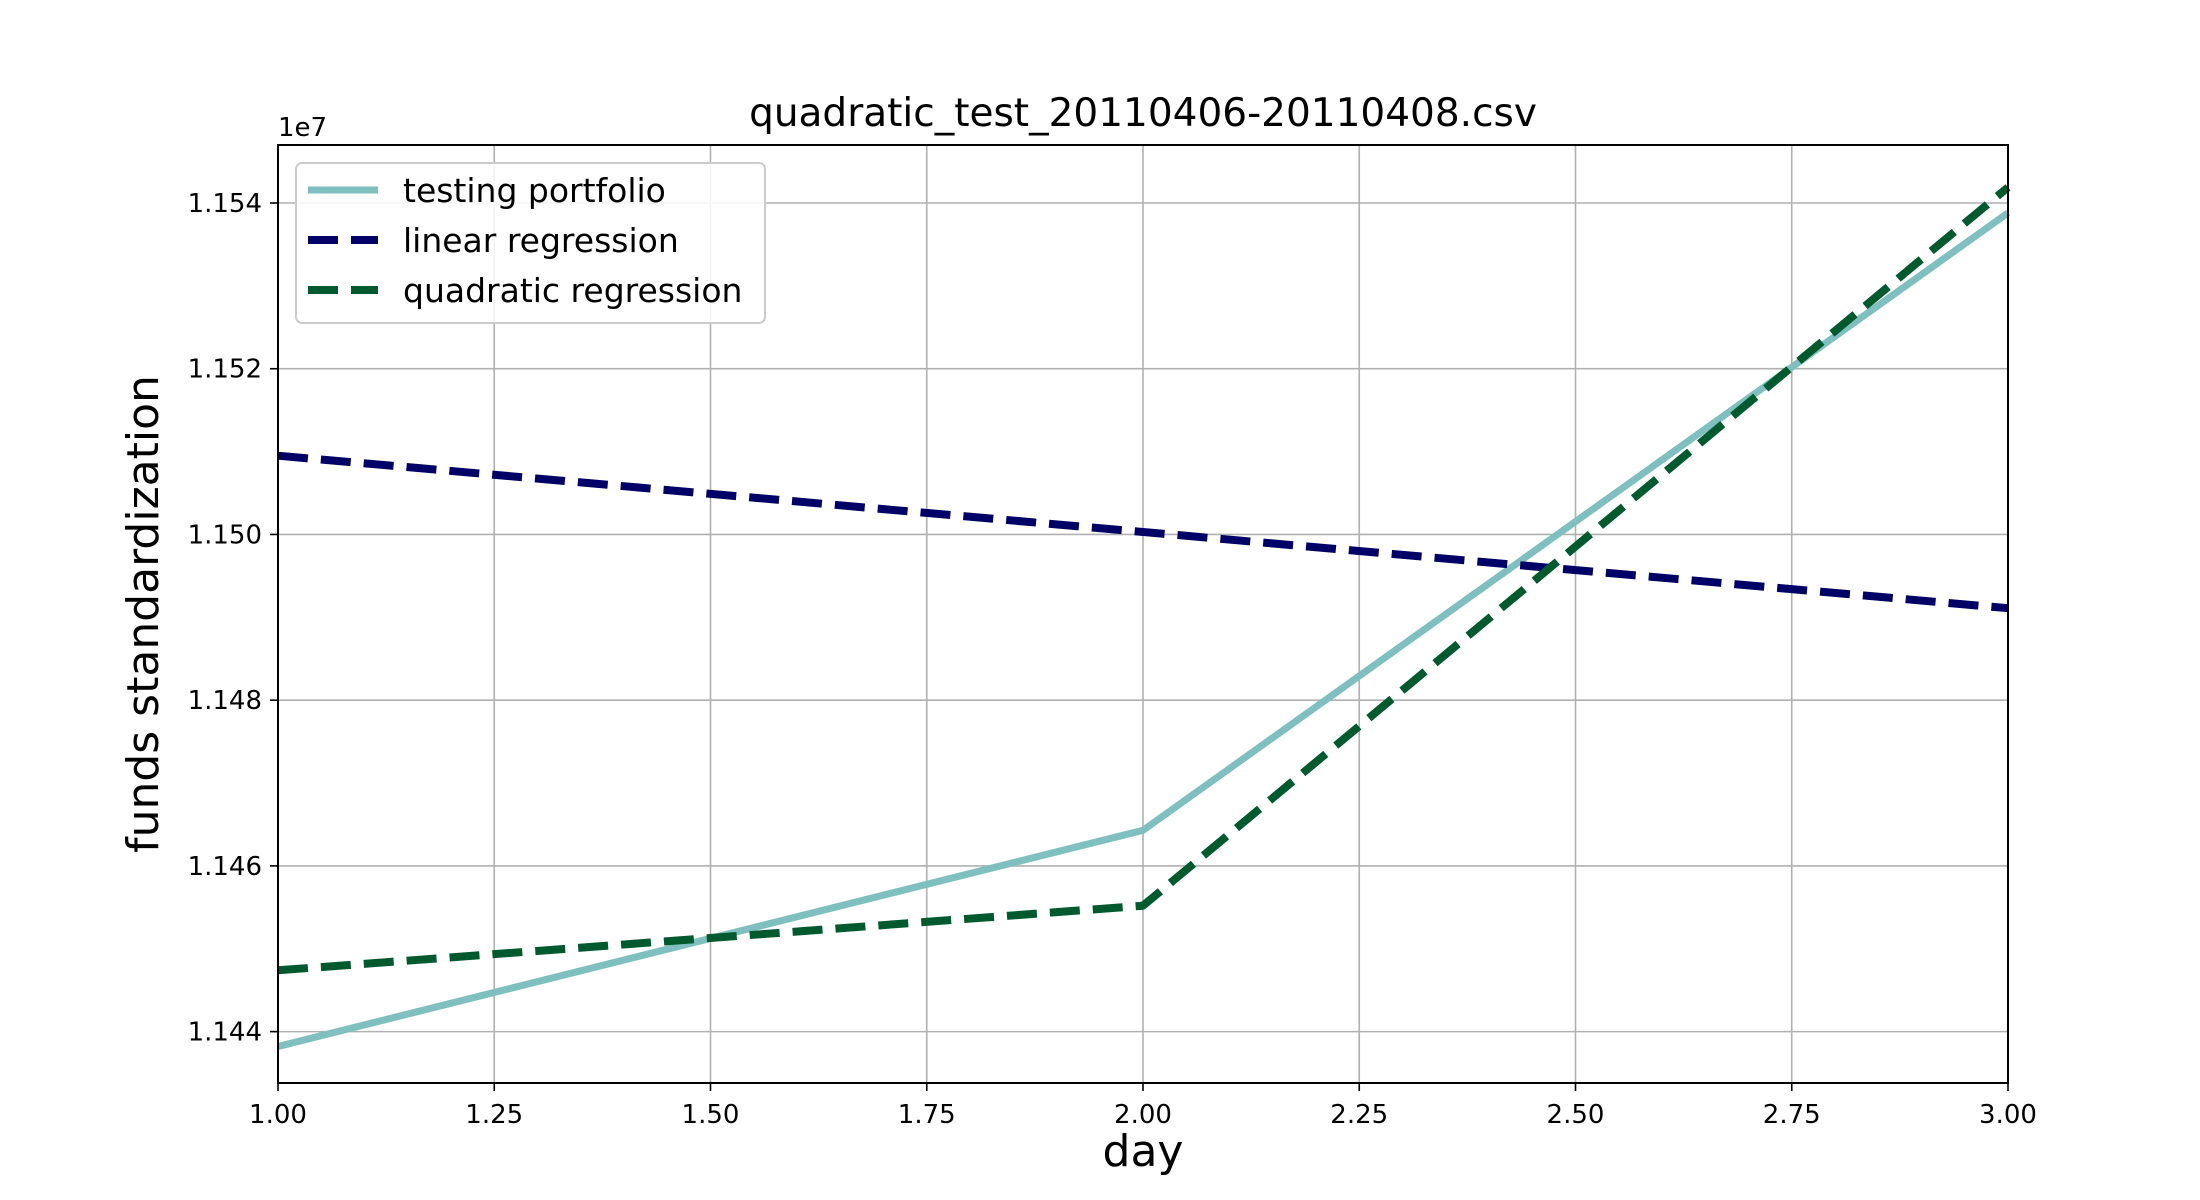  What do you see at coordinates (927, 1115) in the screenshot?
I see `x-tick-label: 1.75` at bounding box center [927, 1115].